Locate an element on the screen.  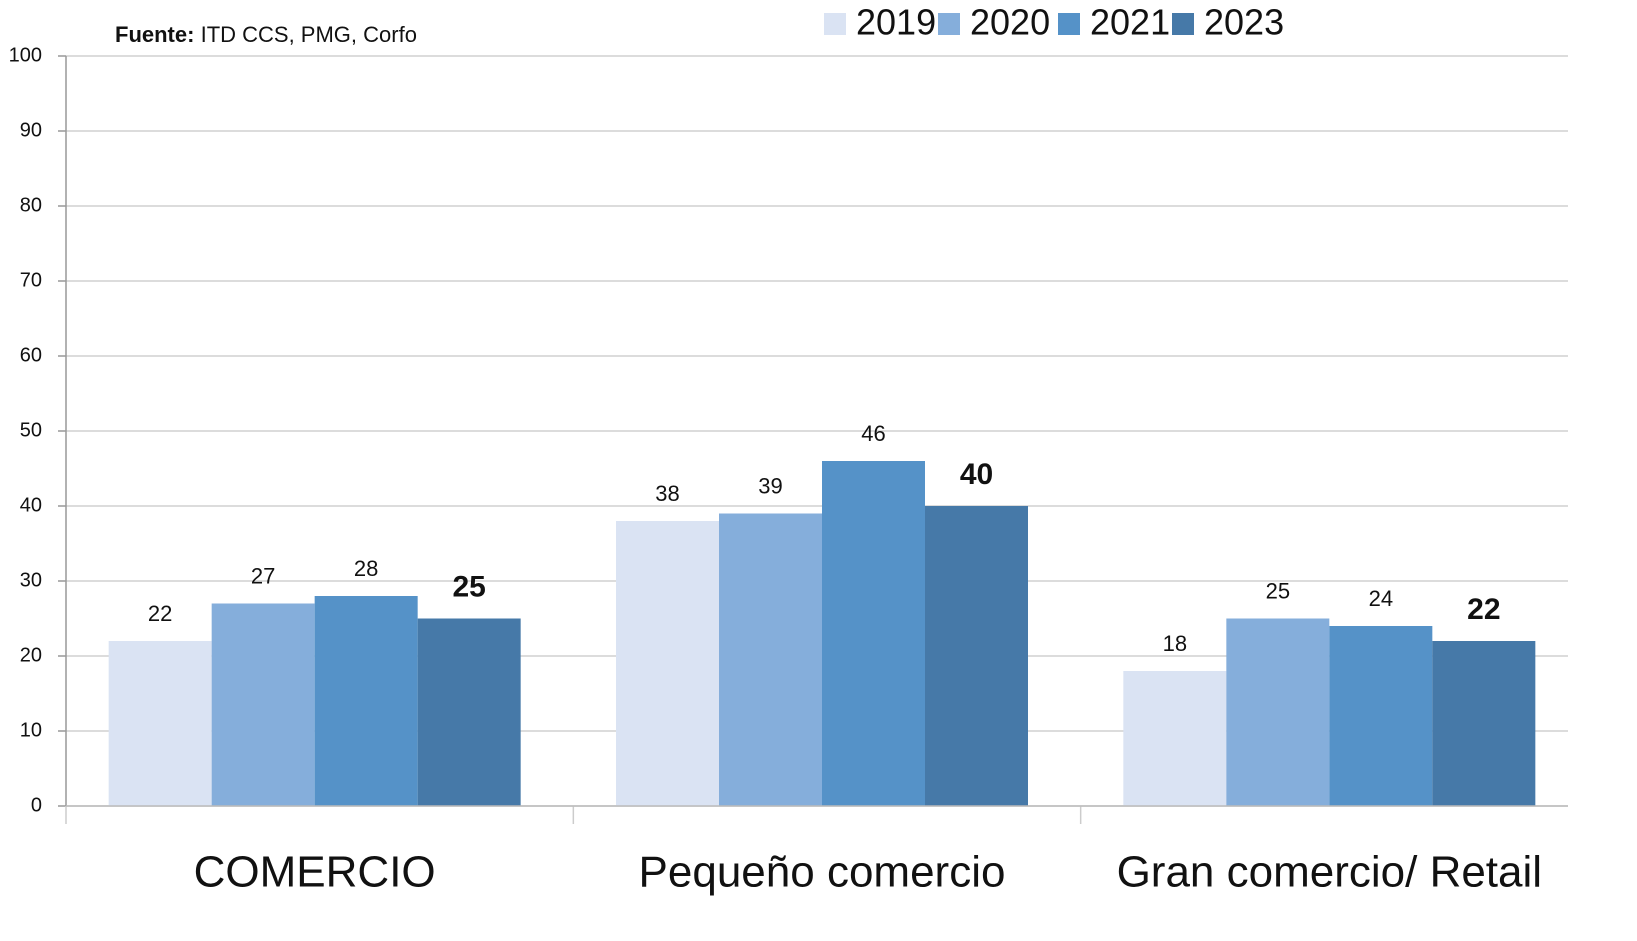
y-tick-label: 70 is located at coordinates (31, 280).